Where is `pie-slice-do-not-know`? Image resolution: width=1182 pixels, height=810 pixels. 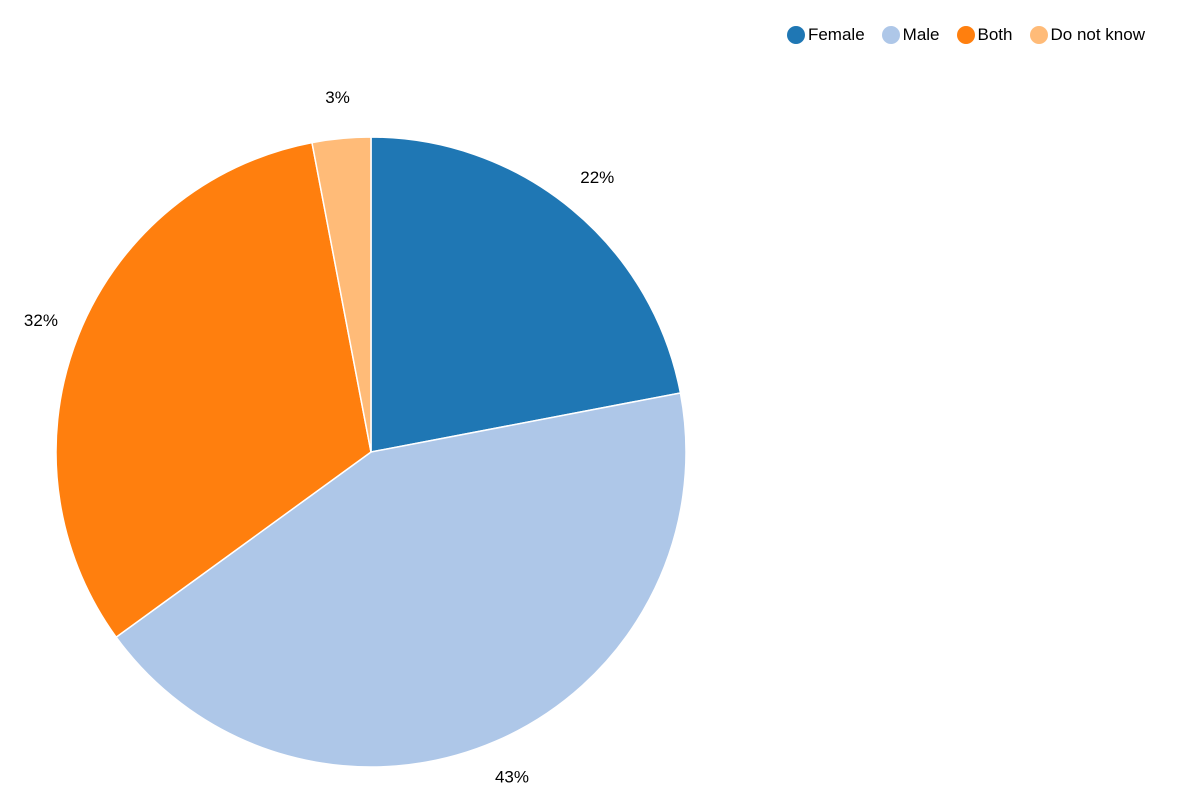 pie-slice-do-not-know is located at coordinates (341, 294).